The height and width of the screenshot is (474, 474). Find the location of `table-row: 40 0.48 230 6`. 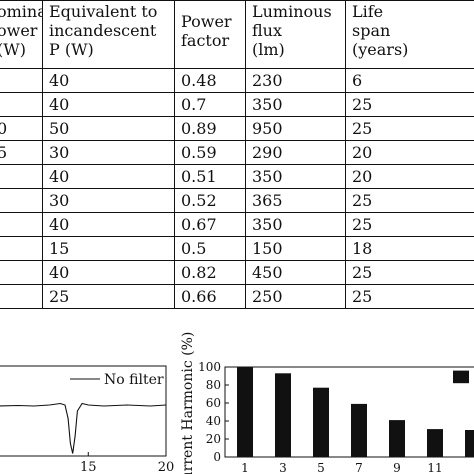

table-row: 40 0.48 230 6 is located at coordinates (237, 80).